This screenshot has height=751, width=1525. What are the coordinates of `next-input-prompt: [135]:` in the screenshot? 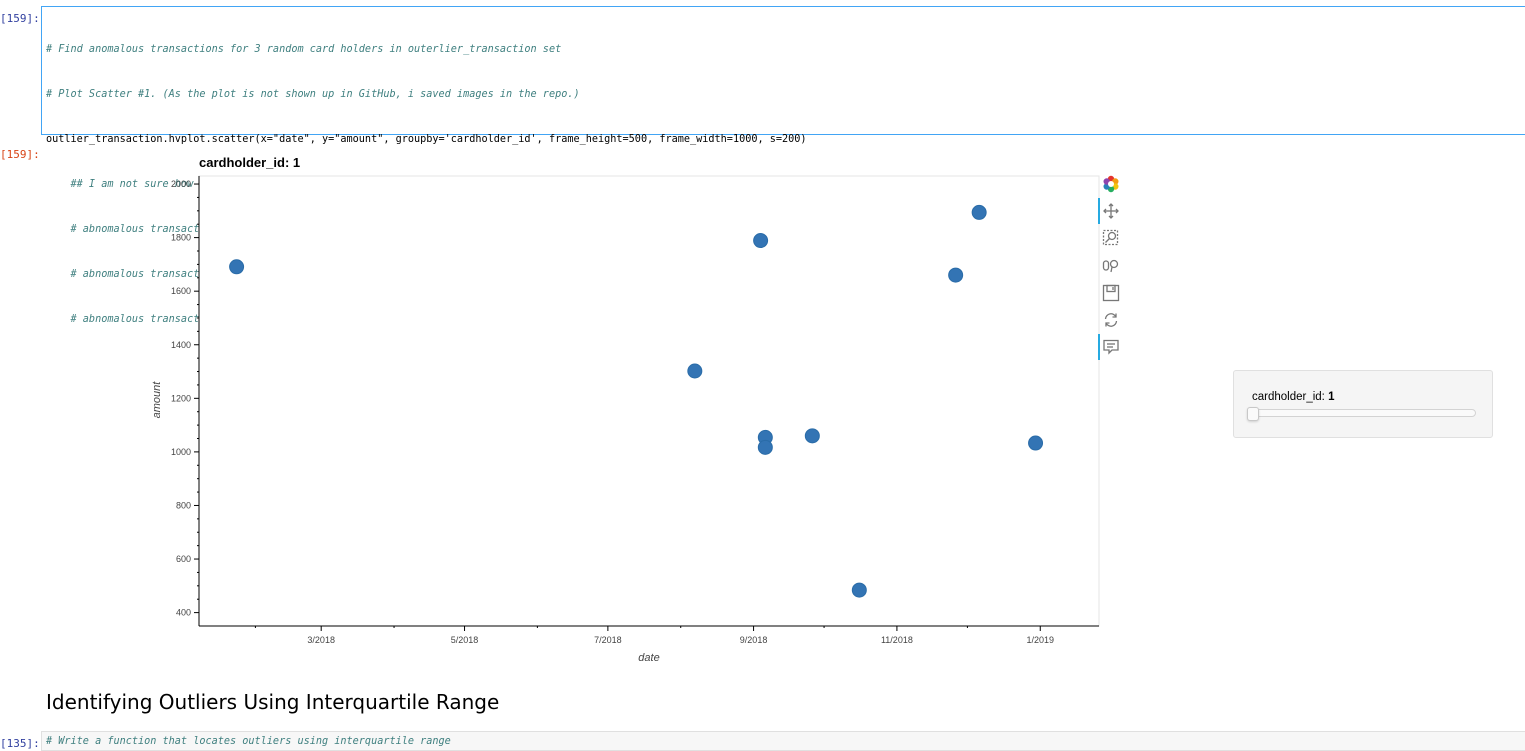 It's located at (20, 743).